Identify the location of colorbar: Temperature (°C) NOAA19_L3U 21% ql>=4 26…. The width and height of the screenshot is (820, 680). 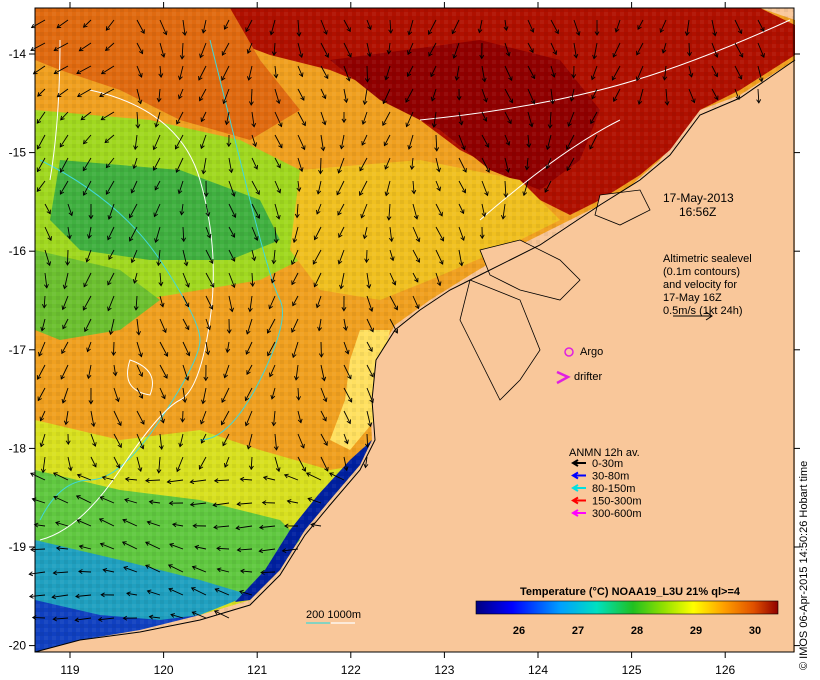
(627, 611).